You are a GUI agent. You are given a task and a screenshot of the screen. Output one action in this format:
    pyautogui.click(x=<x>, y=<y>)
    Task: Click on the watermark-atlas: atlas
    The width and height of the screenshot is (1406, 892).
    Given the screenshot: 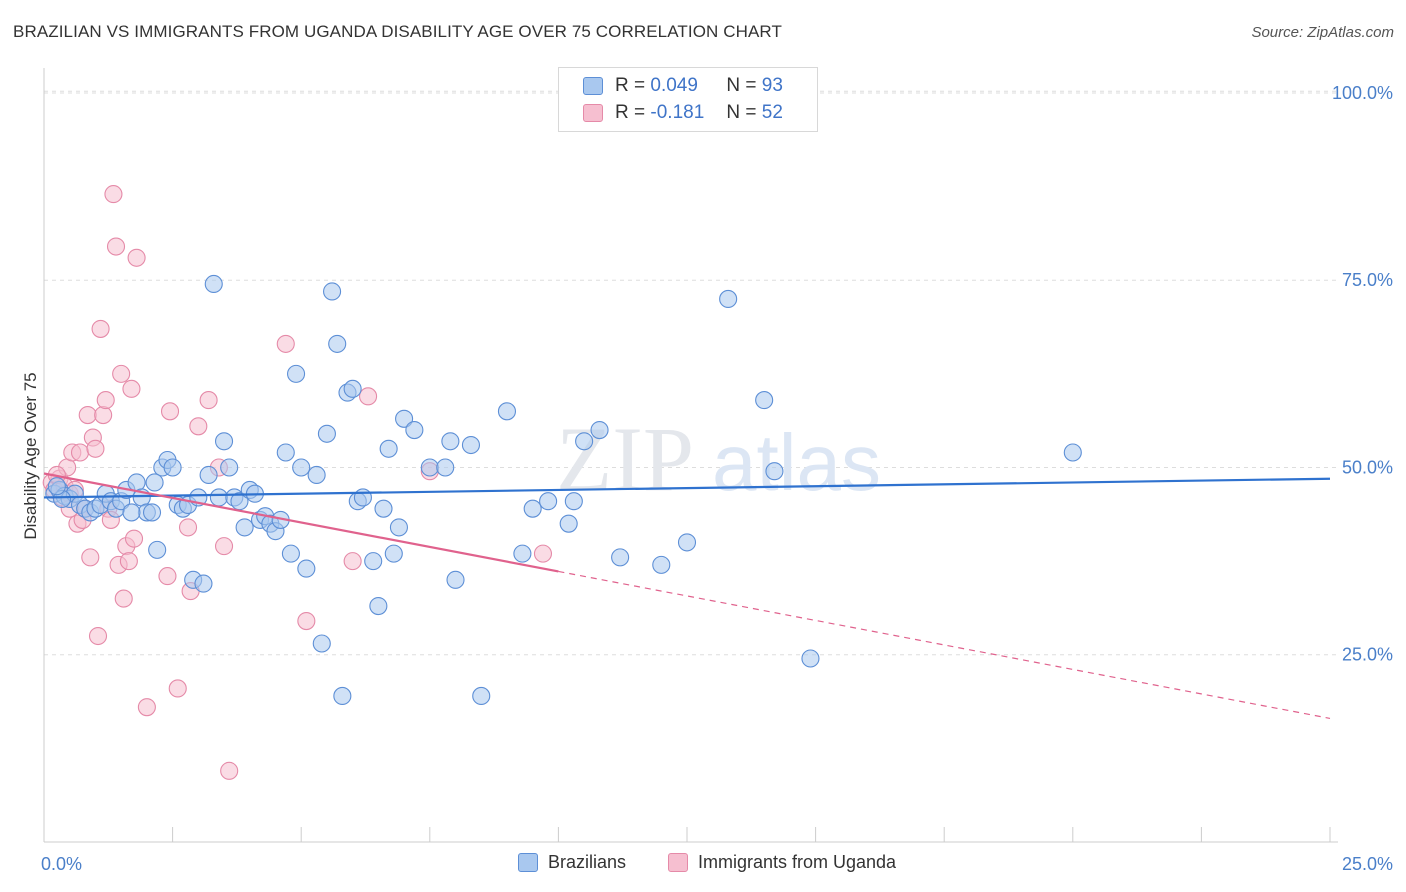 What is the action you would take?
    pyautogui.click(x=796, y=462)
    